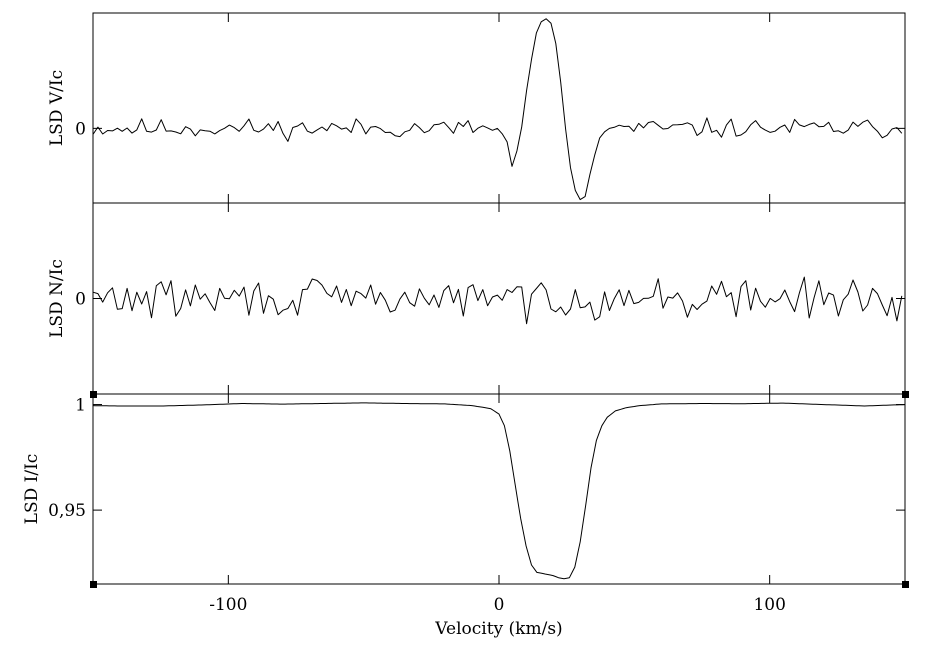 The height and width of the screenshot is (645, 933). I want to click on xtick-label: 100, so click(769, 605).